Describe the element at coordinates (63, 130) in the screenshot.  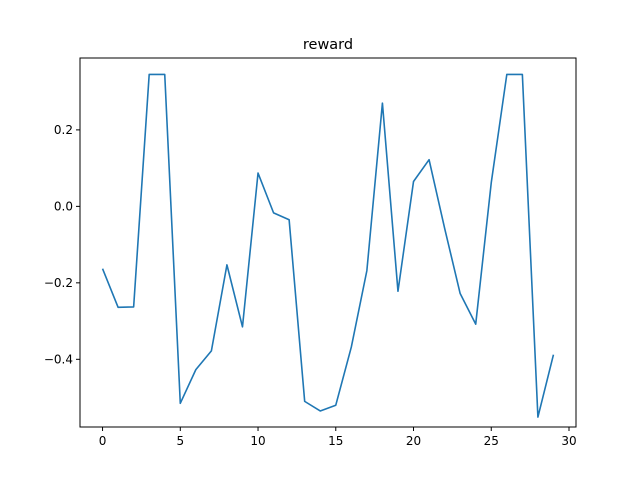
I see `y-tick-label: 0.2` at that location.